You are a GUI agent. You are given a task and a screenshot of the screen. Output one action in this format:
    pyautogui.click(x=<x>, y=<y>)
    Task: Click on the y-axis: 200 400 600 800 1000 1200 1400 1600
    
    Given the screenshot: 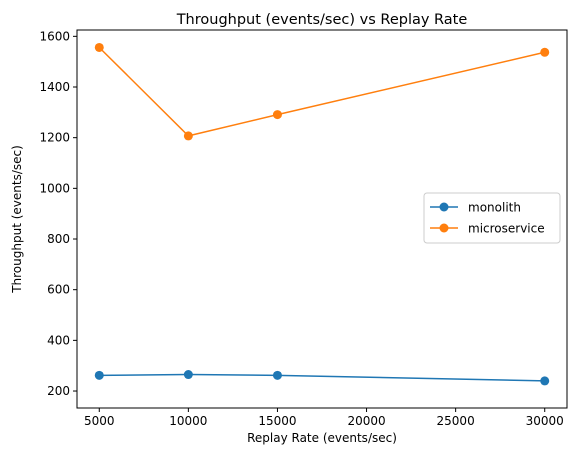 What is the action you would take?
    pyautogui.click(x=58, y=213)
    